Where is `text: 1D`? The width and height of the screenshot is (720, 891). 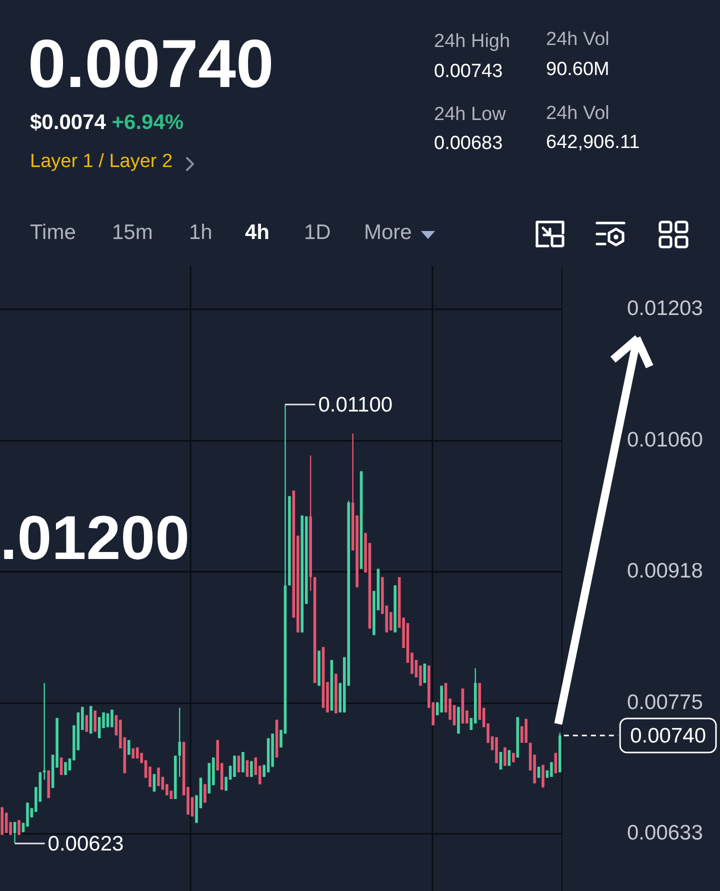 text: 1D is located at coordinates (317, 233).